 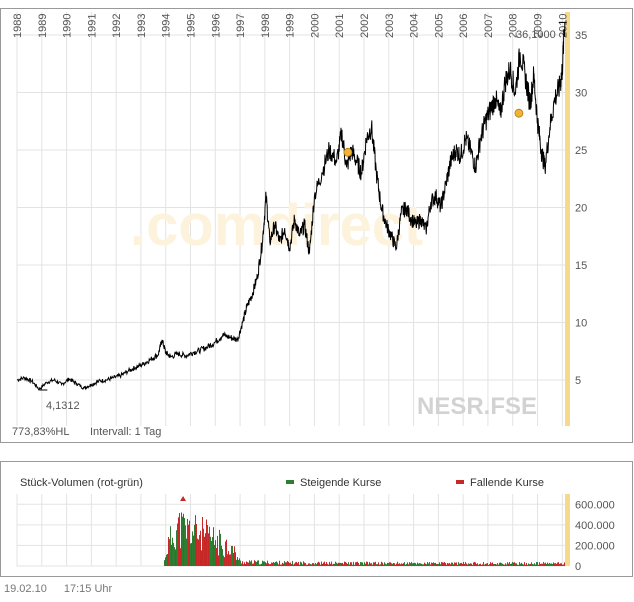 What do you see at coordinates (266, 26) in the screenshot?
I see `x-tick-label: 1998` at bounding box center [266, 26].